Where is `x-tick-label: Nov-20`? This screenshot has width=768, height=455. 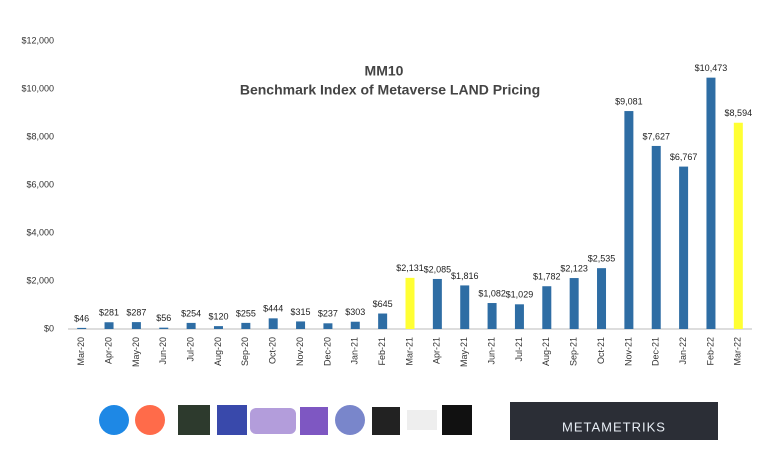 x-tick-label: Nov-20 is located at coordinates (300, 351).